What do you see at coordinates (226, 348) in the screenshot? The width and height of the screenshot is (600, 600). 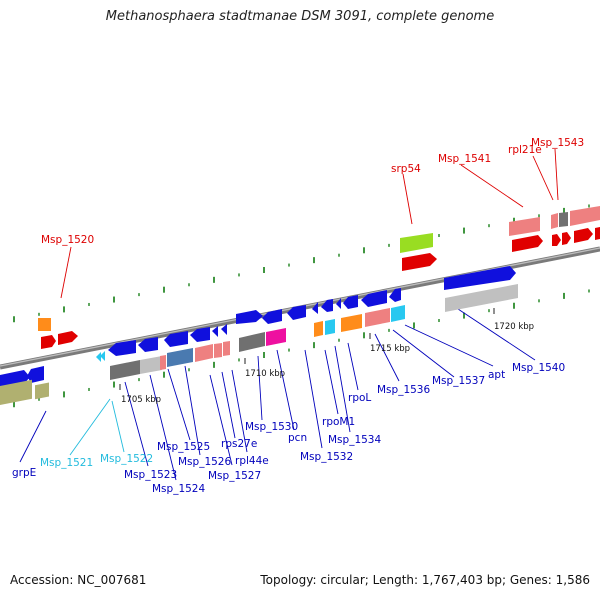 I see `gene-block-rpl44e` at bounding box center [226, 348].